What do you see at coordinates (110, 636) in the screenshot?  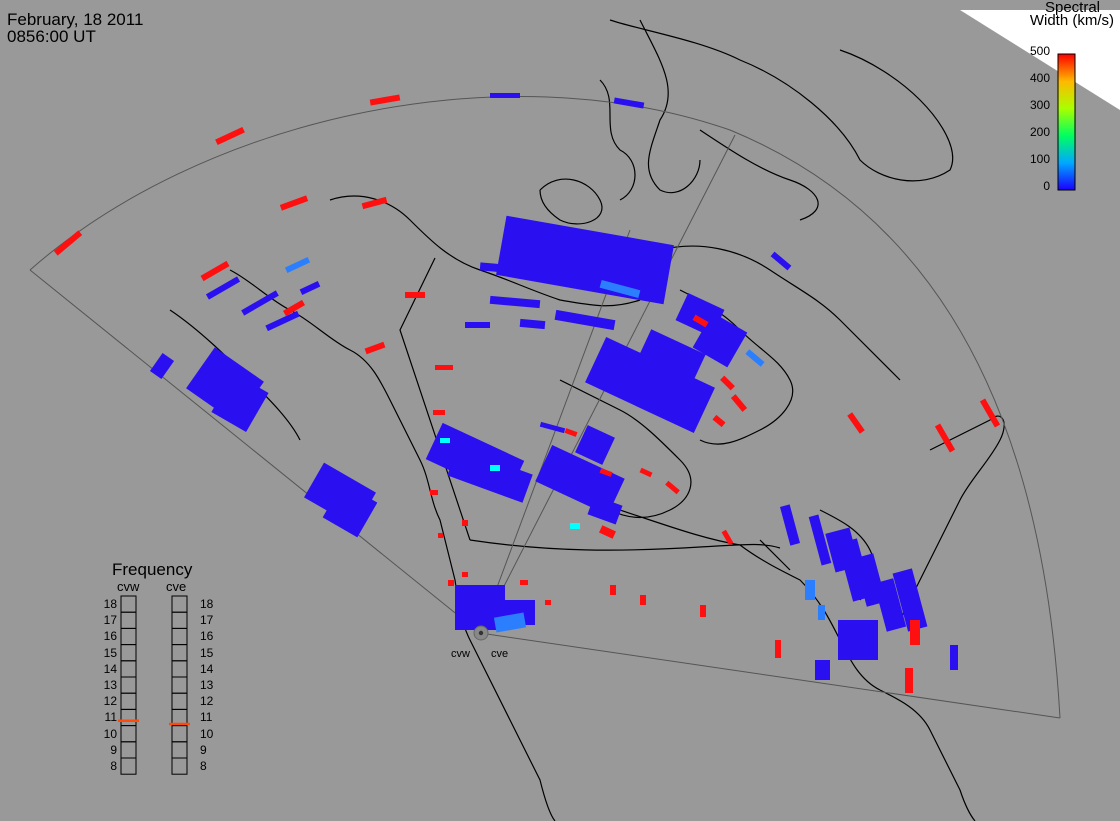 I see `frequency-level-label: 16` at bounding box center [110, 636].